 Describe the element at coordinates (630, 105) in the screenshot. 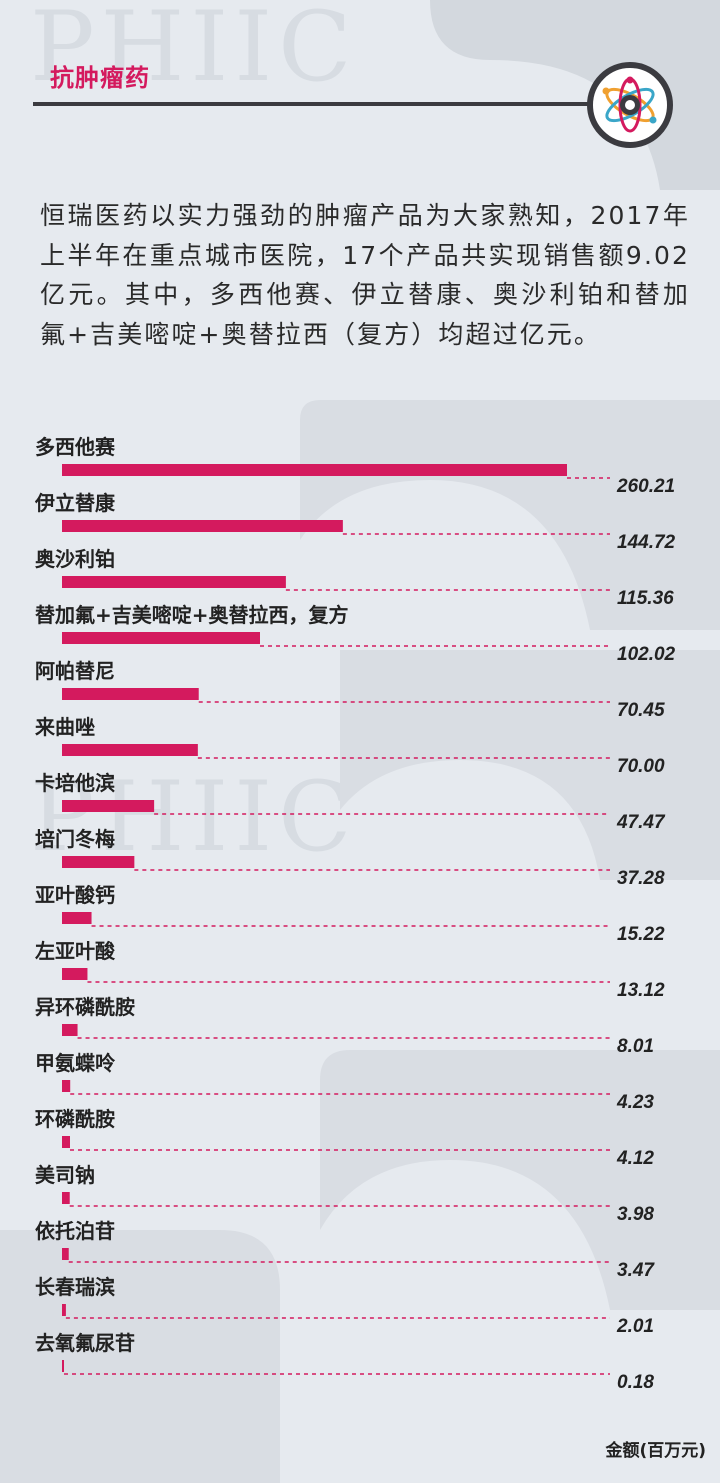

I see `atom-emblem-icon` at that location.